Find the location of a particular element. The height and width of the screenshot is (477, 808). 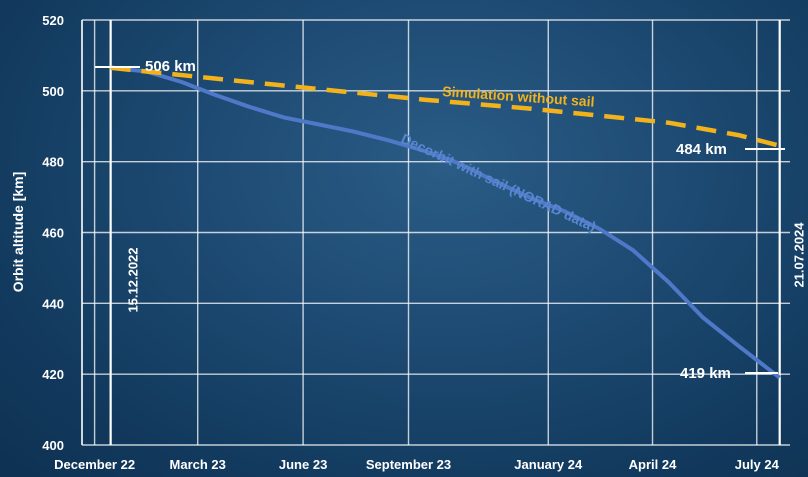

y-tick-label: 420 is located at coordinates (53, 374).